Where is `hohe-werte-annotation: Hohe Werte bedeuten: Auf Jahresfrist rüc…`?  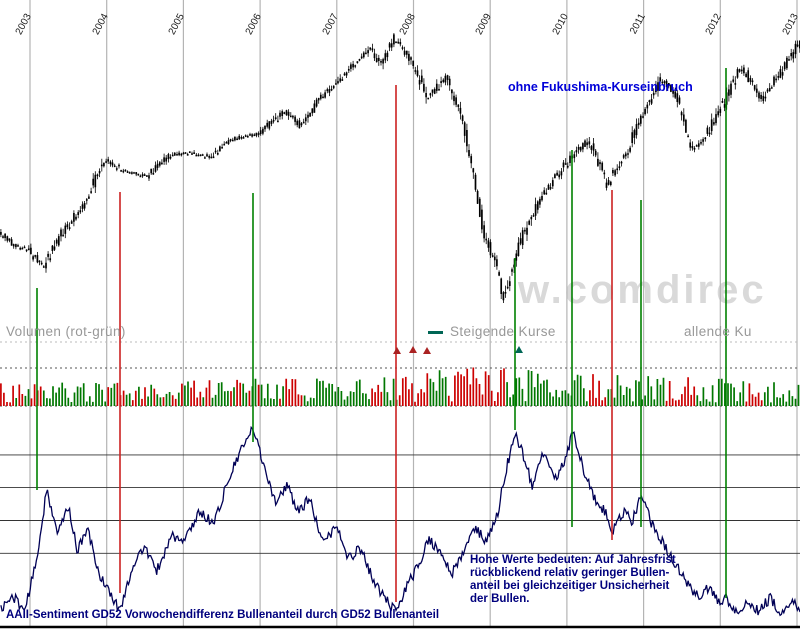 hohe-werte-annotation: Hohe Werte bedeuten: Auf Jahresfrist rüc… is located at coordinates (573, 580).